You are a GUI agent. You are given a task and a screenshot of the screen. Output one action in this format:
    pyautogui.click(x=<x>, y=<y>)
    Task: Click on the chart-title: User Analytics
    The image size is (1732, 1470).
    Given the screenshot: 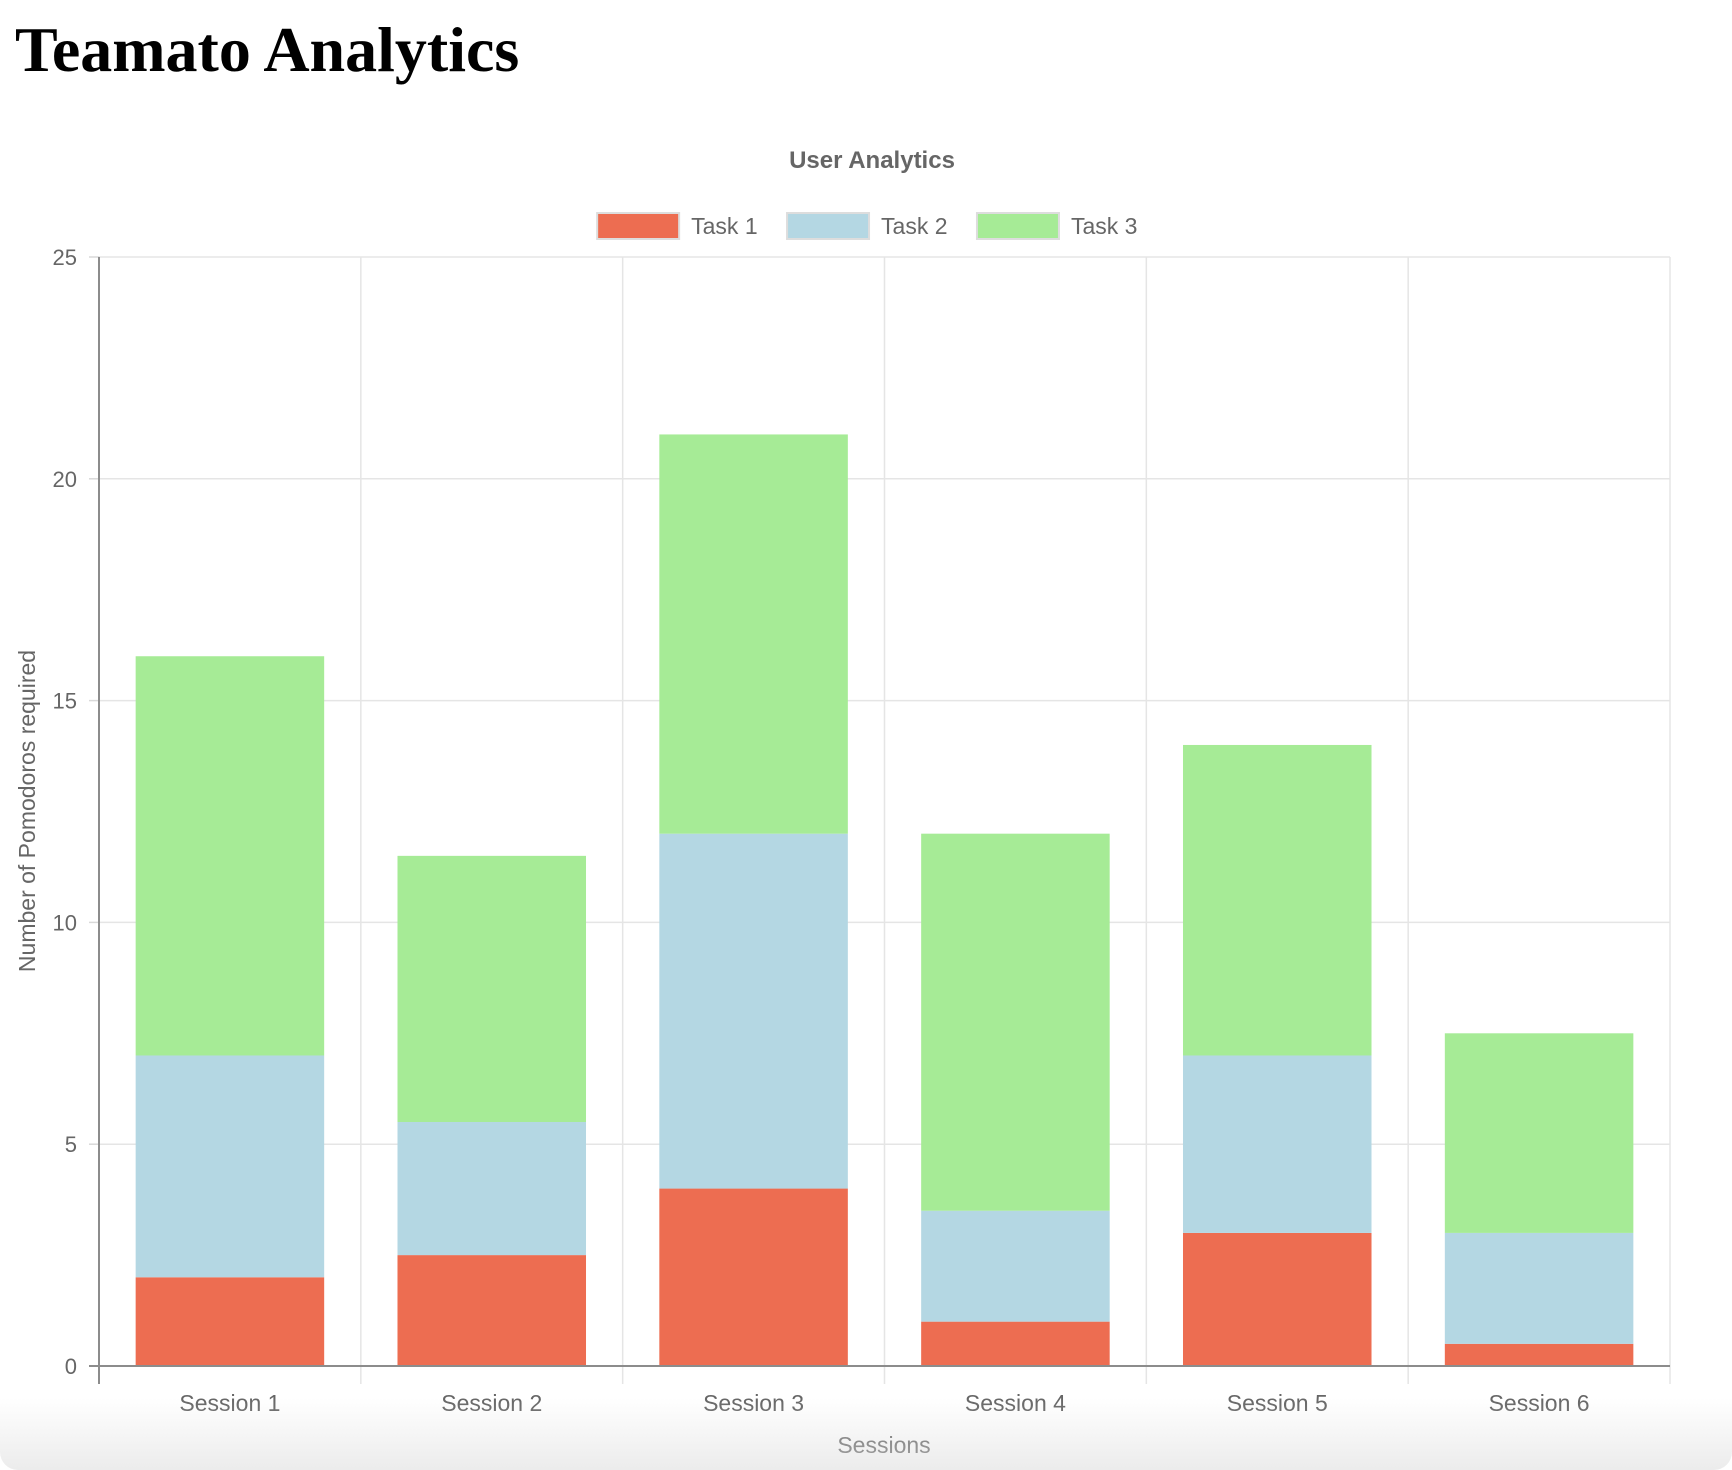 What is the action you would take?
    pyautogui.click(x=872, y=160)
    